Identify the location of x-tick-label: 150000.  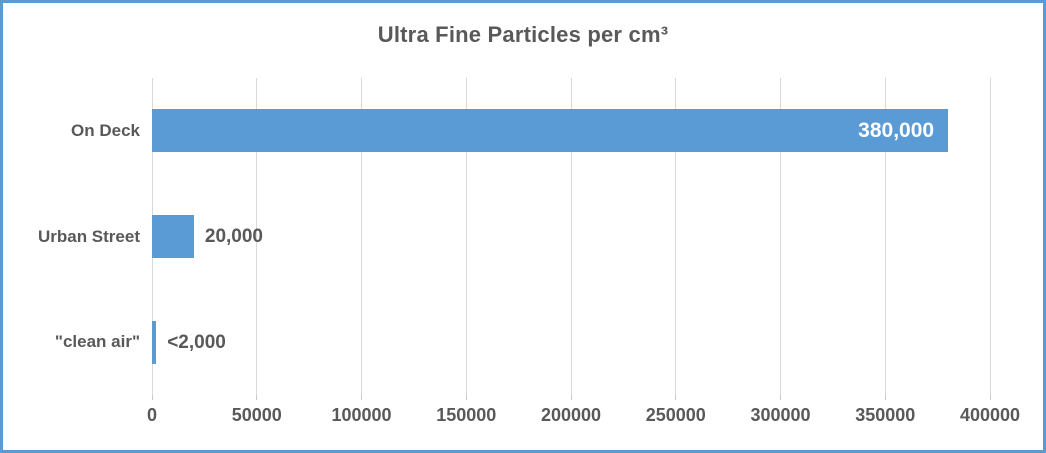
(466, 415).